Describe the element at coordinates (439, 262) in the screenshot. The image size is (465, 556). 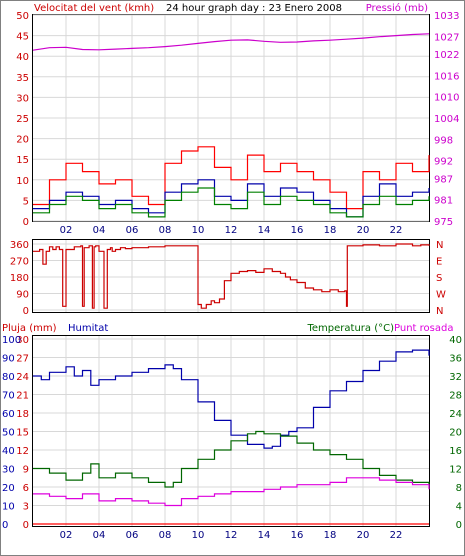
I see `panel2-compass-label: E` at that location.